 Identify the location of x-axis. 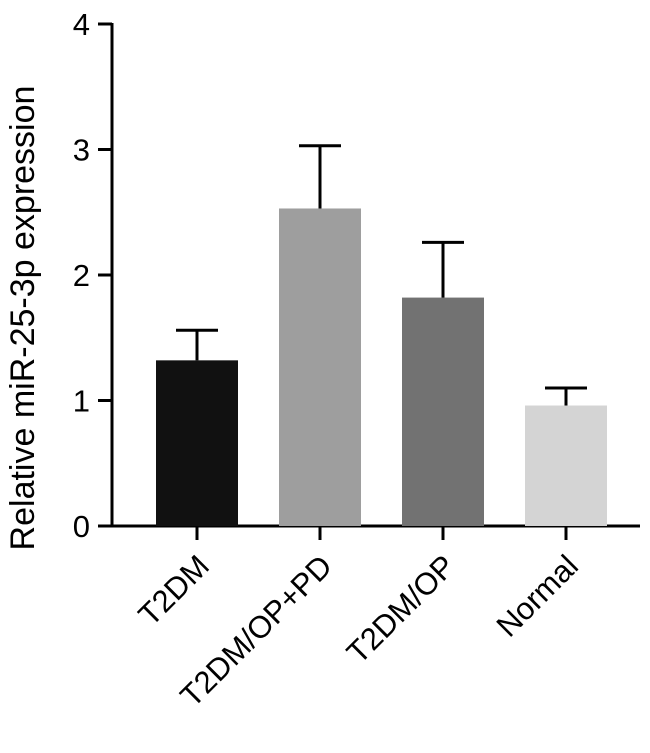
(375, 532).